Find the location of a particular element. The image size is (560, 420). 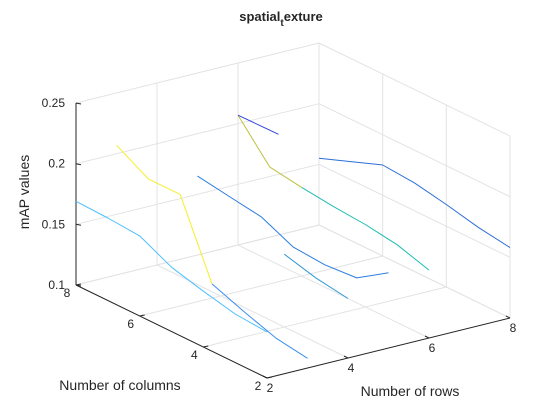

z-tick-label: 0.2 is located at coordinates (56, 164).